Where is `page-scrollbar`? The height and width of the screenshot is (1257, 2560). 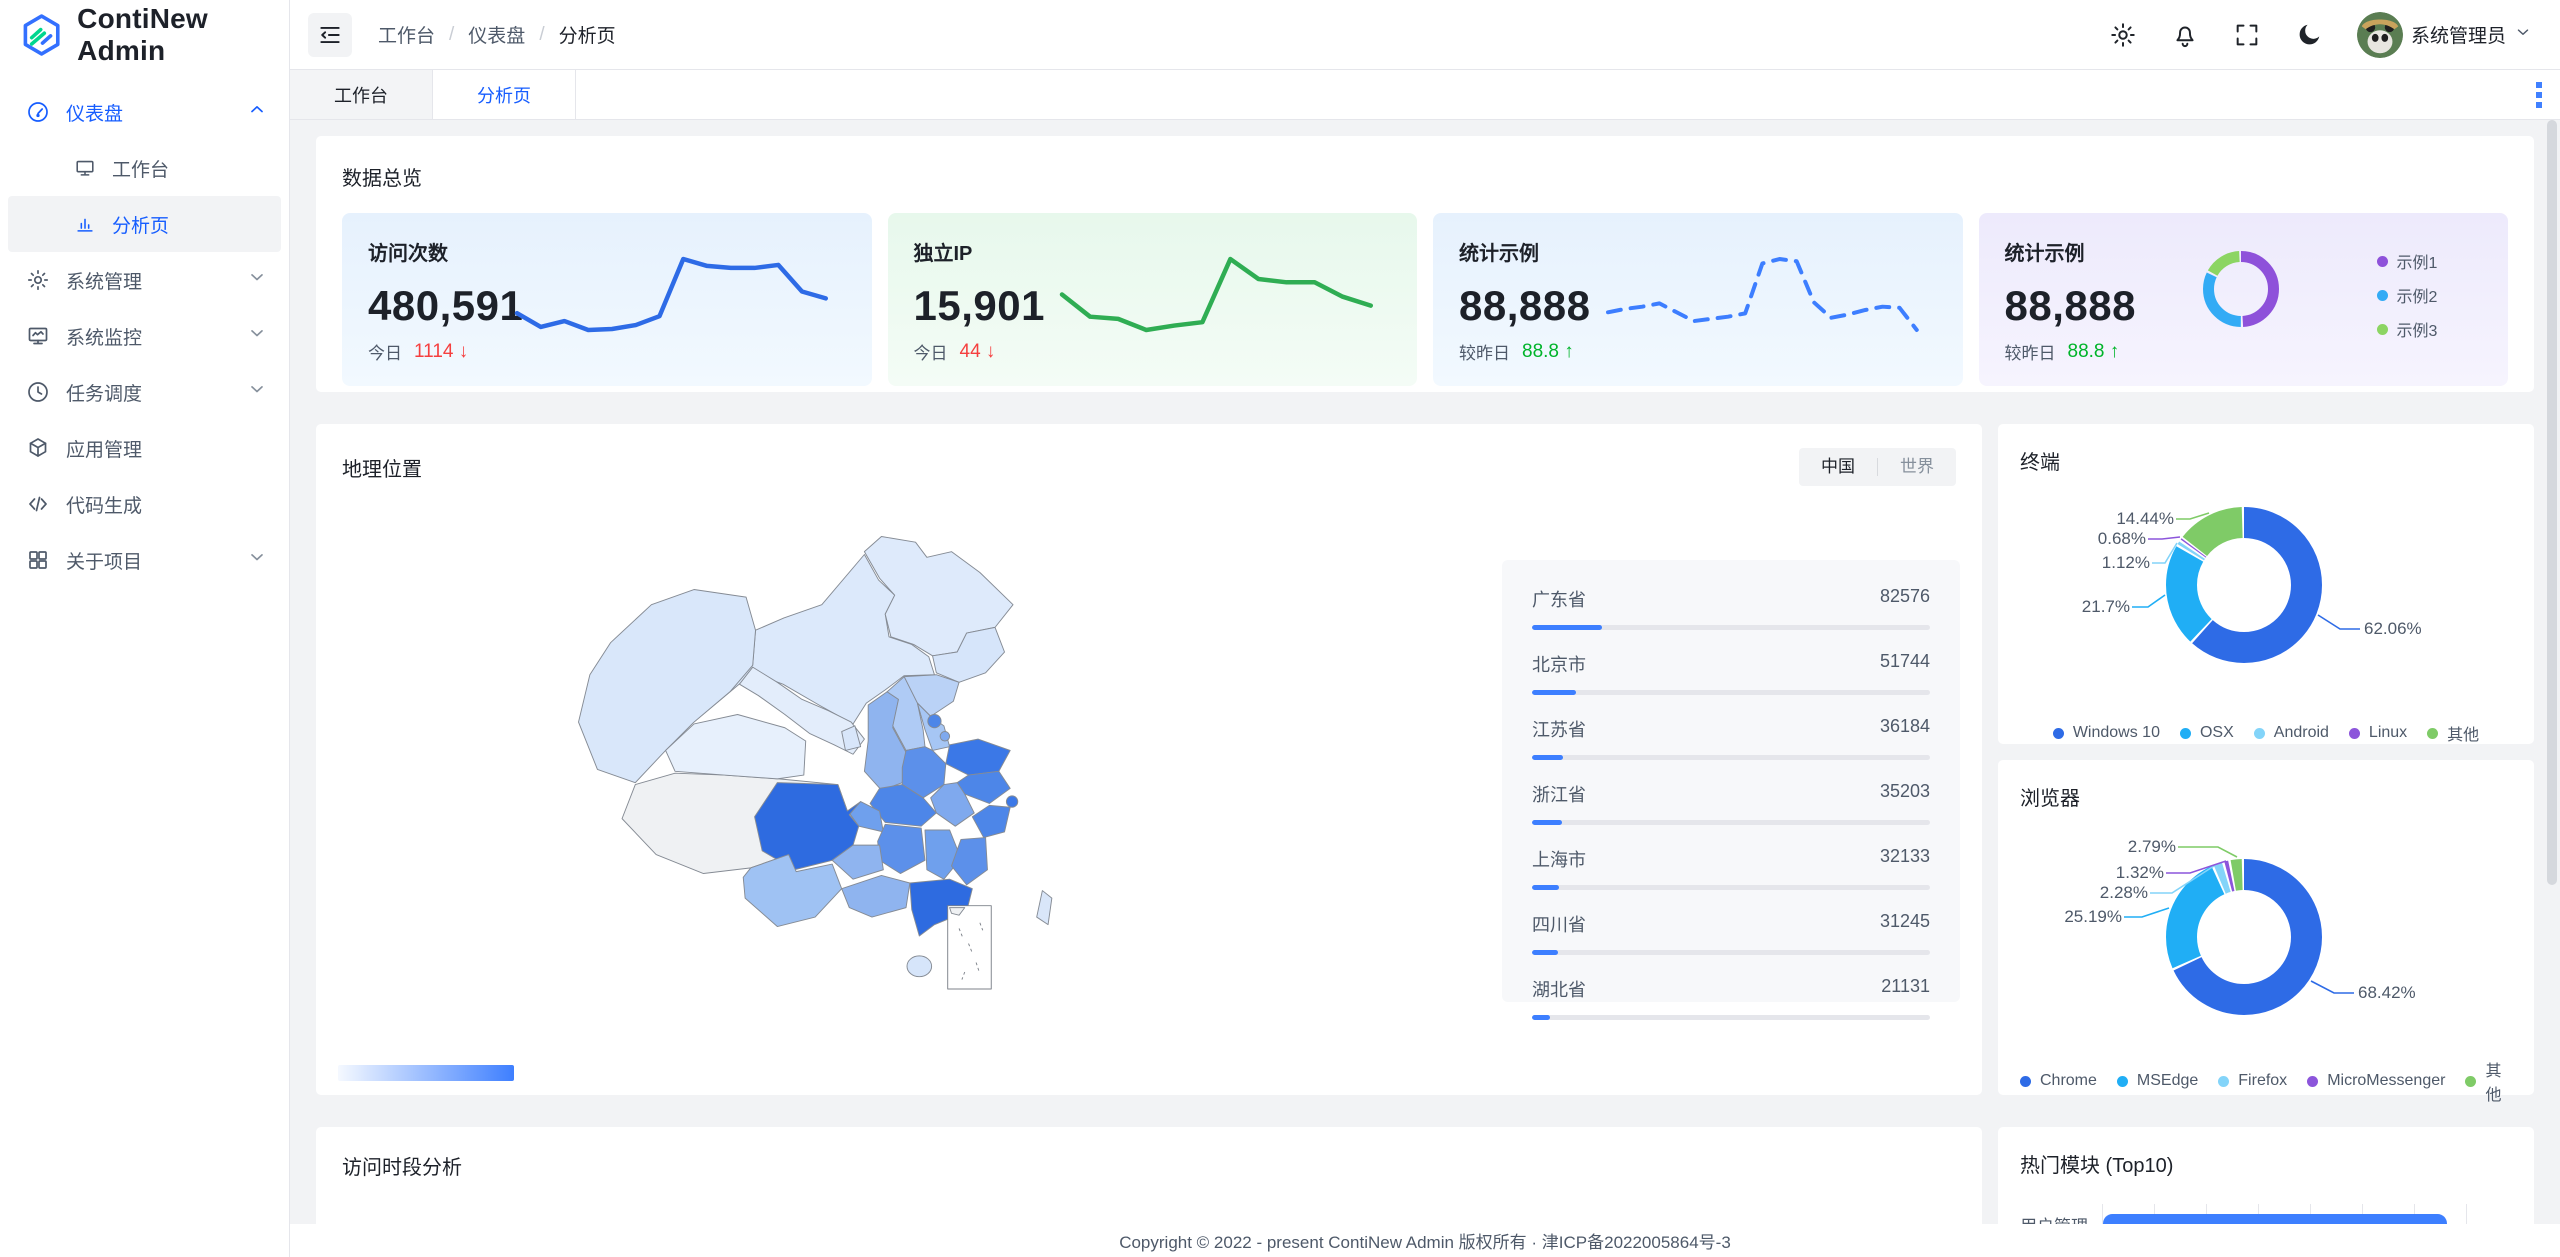
page-scrollbar is located at coordinates (2552, 502).